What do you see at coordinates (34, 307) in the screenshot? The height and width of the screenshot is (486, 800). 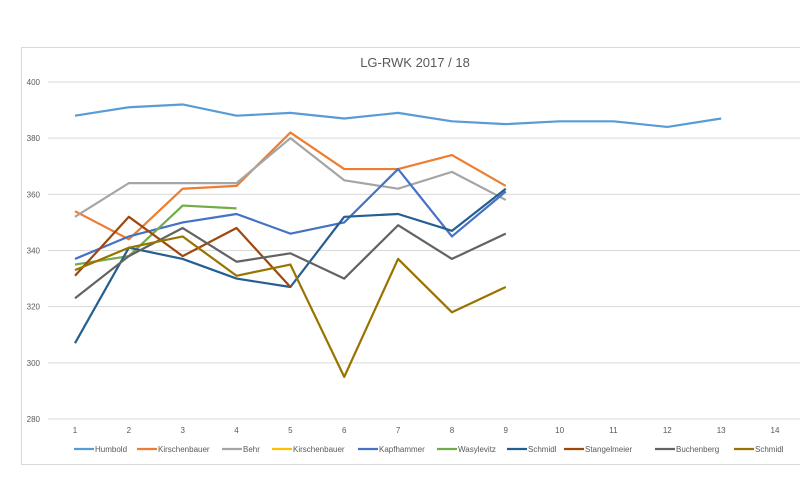 I see `y-tick-label: 320` at bounding box center [34, 307].